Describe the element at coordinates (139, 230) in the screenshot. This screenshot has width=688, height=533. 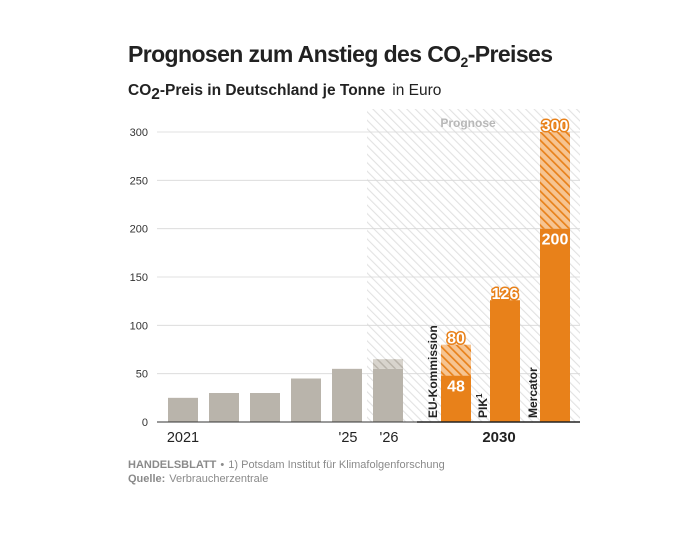
I see `y-tick-label: 200` at that location.